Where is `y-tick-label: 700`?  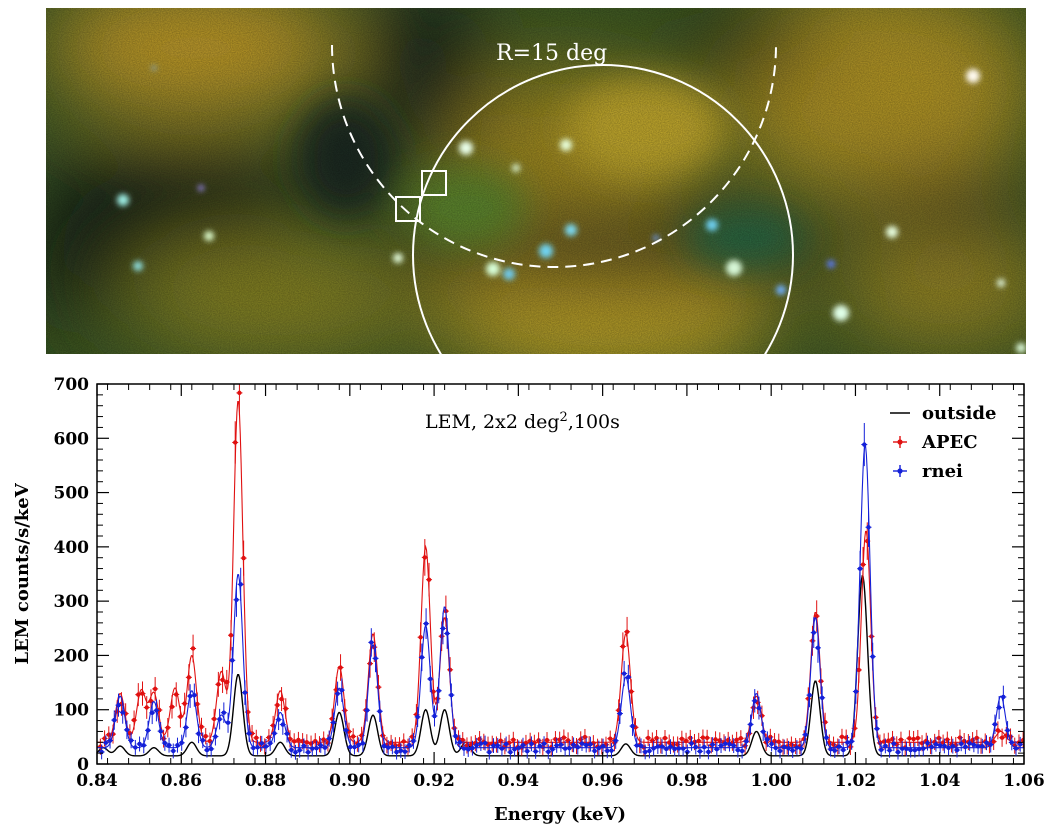
y-tick-label: 700 is located at coordinates (72, 385).